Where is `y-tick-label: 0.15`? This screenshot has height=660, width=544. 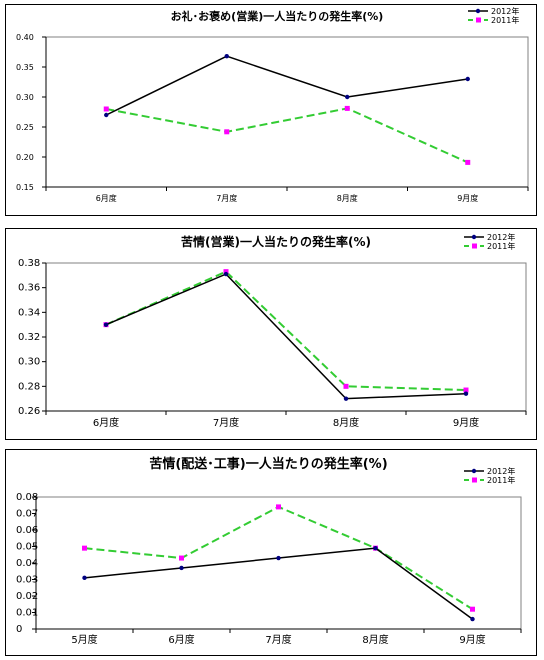
y-tick-label: 0.15 is located at coordinates (25, 187).